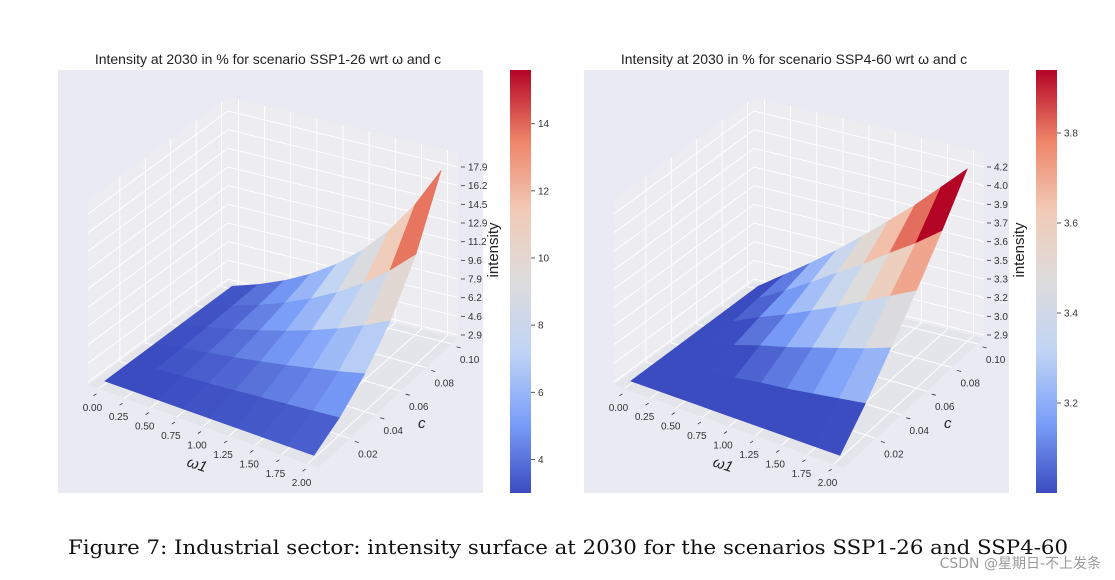  Describe the element at coordinates (477, 242) in the screenshot. I see `z-tick-label: 11.2` at that location.